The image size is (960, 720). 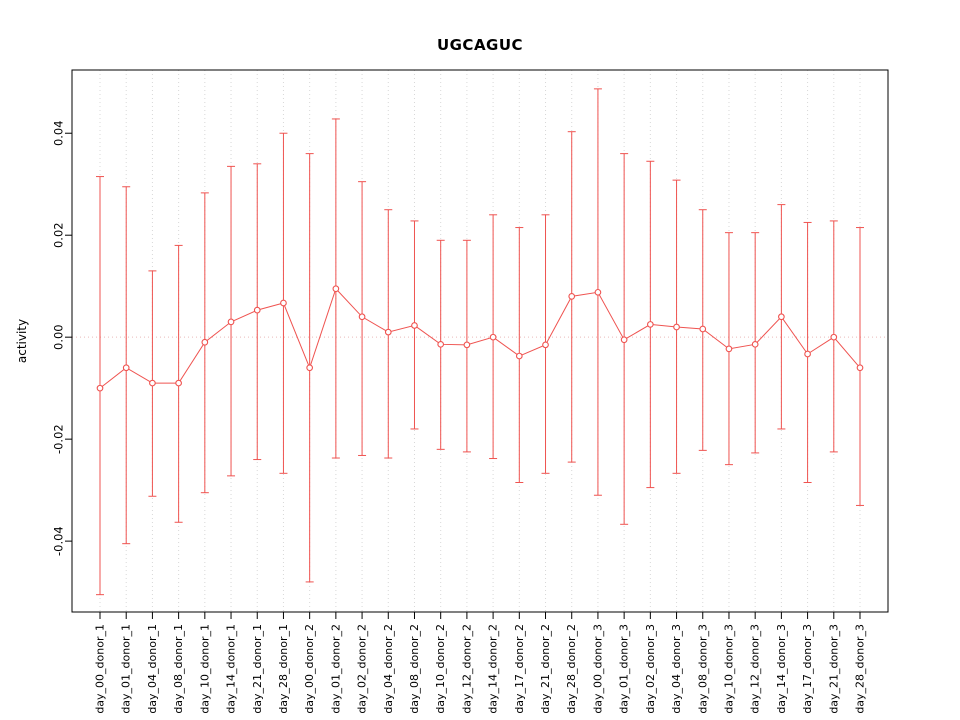 What do you see at coordinates (676, 669) in the screenshot?
I see `x-tick-label: day_04_donor_3` at bounding box center [676, 669].